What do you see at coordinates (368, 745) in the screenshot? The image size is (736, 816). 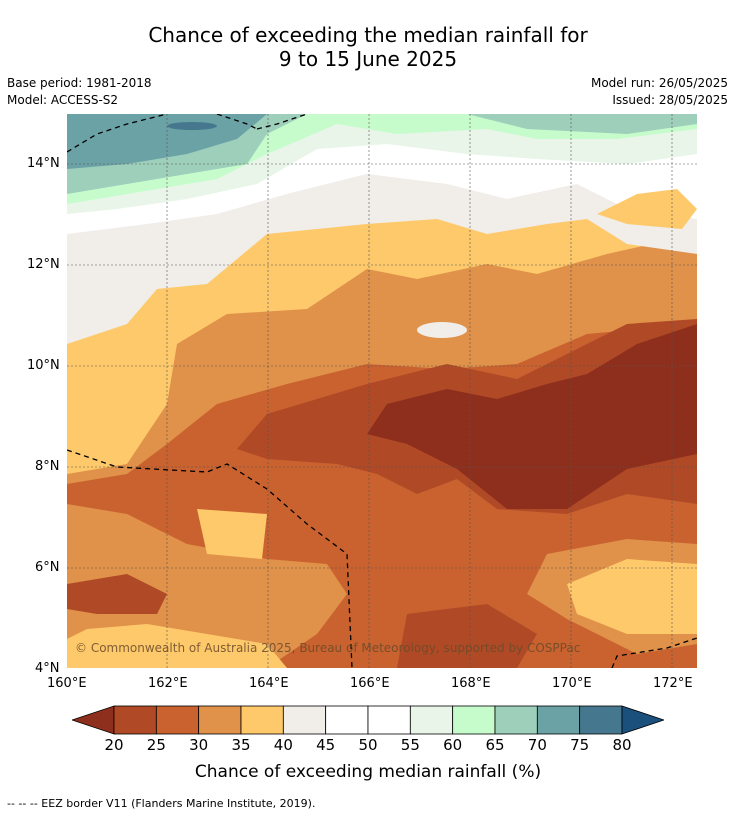 I see `colorbar-tick-label: 50` at bounding box center [368, 745].